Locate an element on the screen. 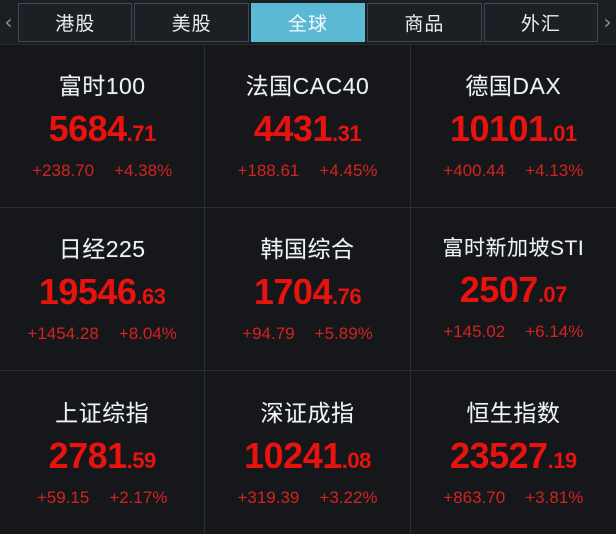 The image size is (616, 534). quote-card: 上证综指 2781.59 +59.15 +2.17% is located at coordinates (103, 452).